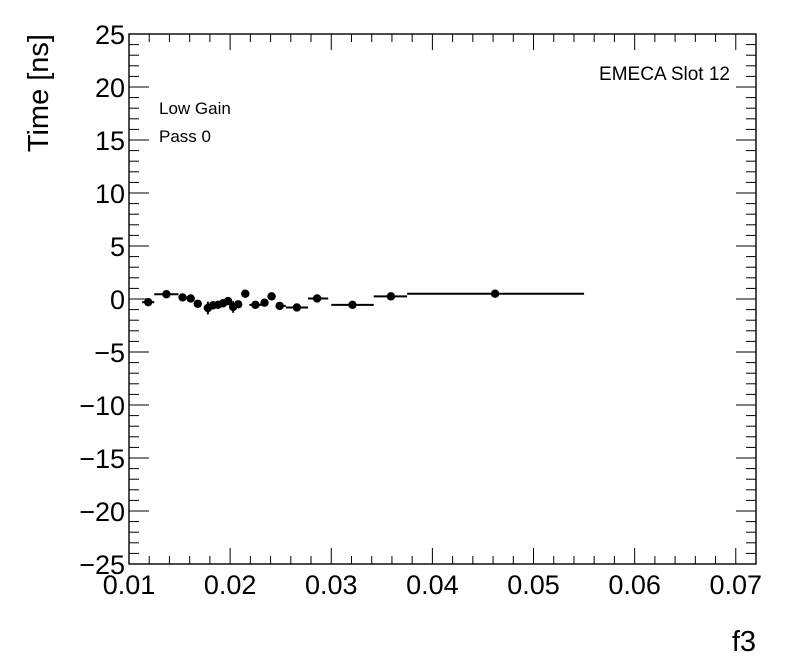 Image resolution: width=796 pixels, height=672 pixels. I want to click on y-tick-label: 10, so click(110, 194).